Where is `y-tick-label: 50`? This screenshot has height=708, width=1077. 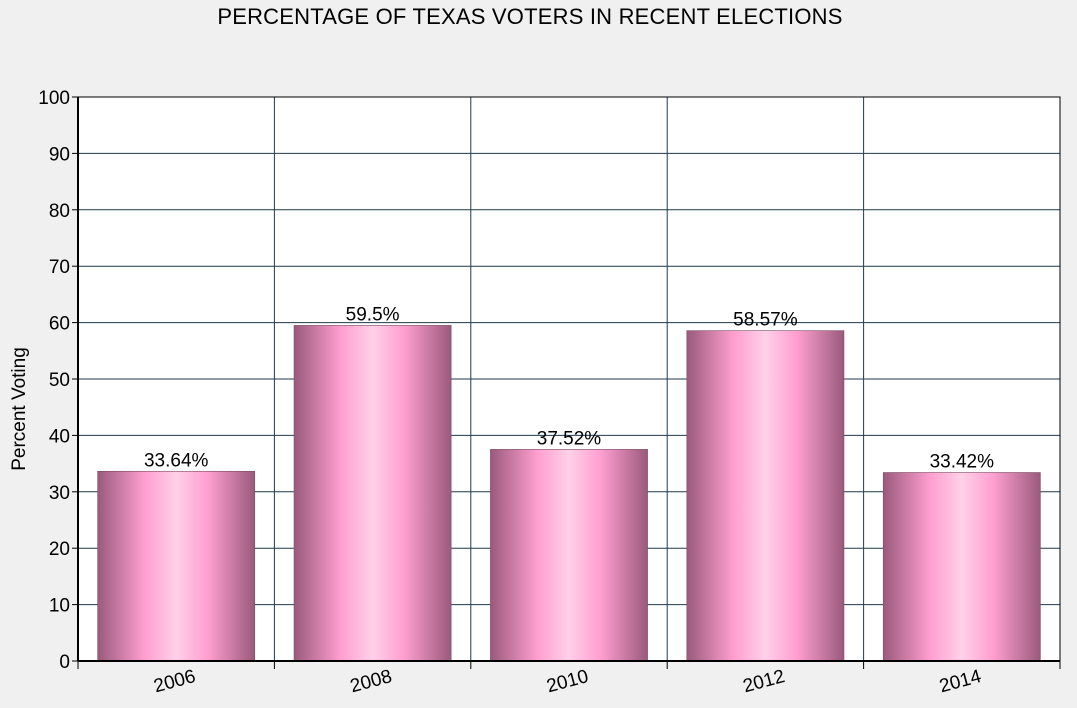 y-tick-label: 50 is located at coordinates (59, 380).